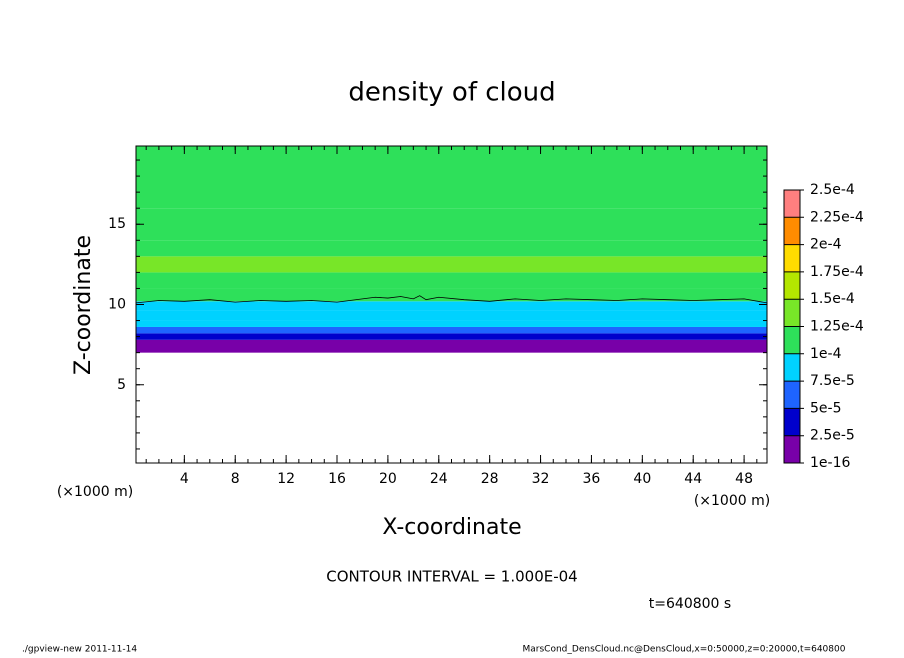  I want to click on x-tick-label: 32, so click(541, 479).